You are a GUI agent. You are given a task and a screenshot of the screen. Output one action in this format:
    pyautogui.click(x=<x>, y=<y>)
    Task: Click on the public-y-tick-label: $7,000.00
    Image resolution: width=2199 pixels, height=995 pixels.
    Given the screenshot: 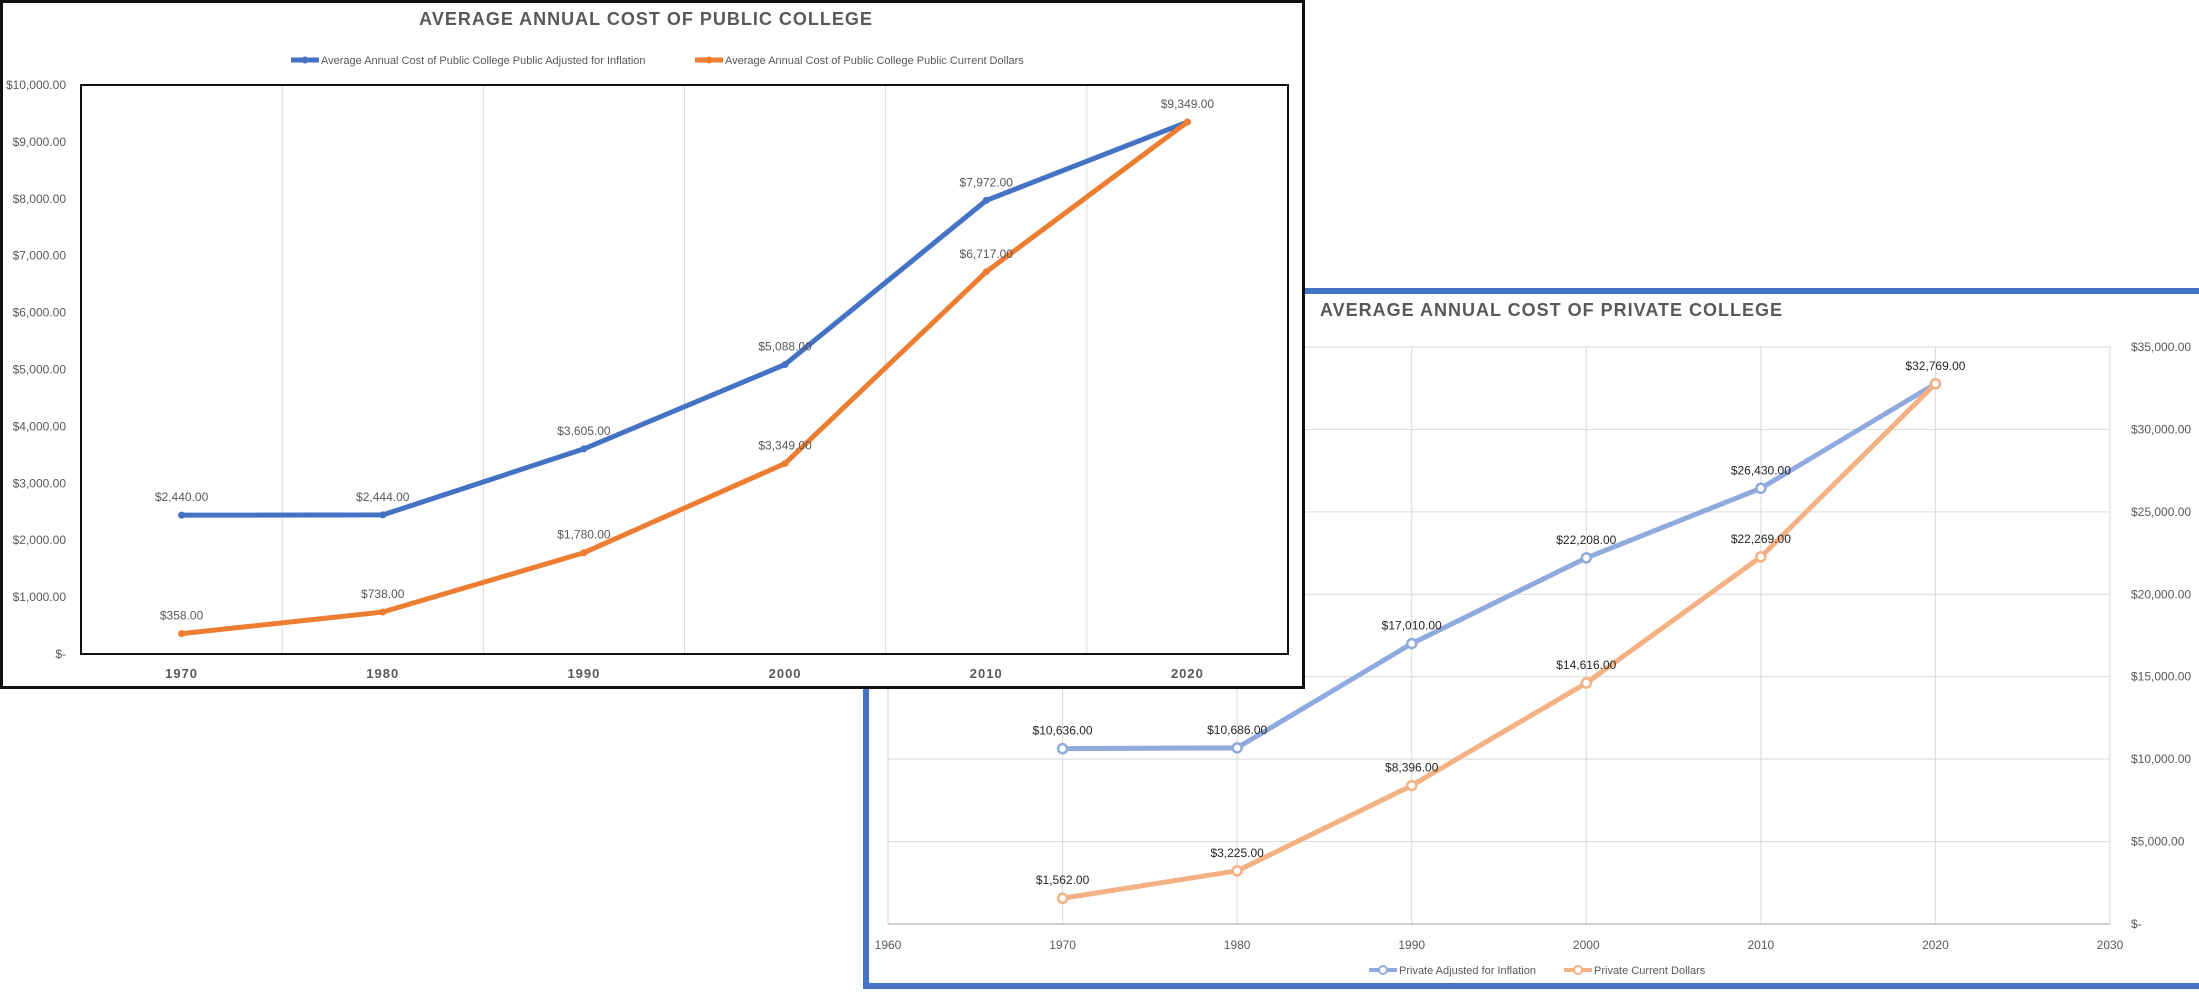 What is the action you would take?
    pyautogui.click(x=40, y=256)
    